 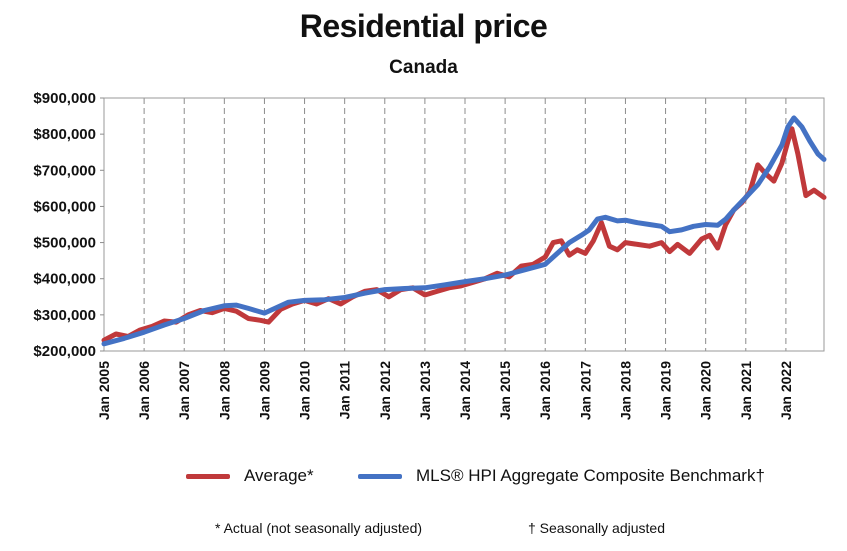 I want to click on x-tick-label: Jan 2013, so click(x=425, y=390).